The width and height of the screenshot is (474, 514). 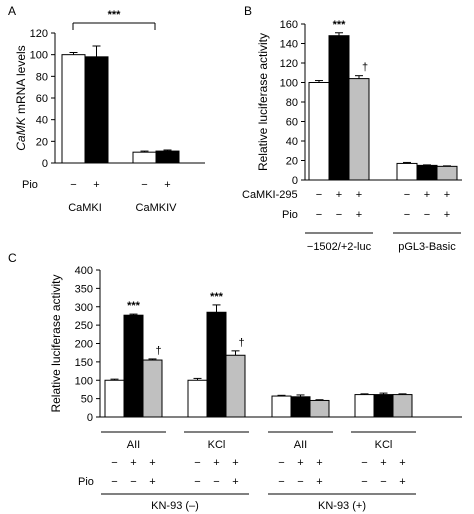 I want to click on panel-c-y-tick-label: 50, so click(x=87, y=400).